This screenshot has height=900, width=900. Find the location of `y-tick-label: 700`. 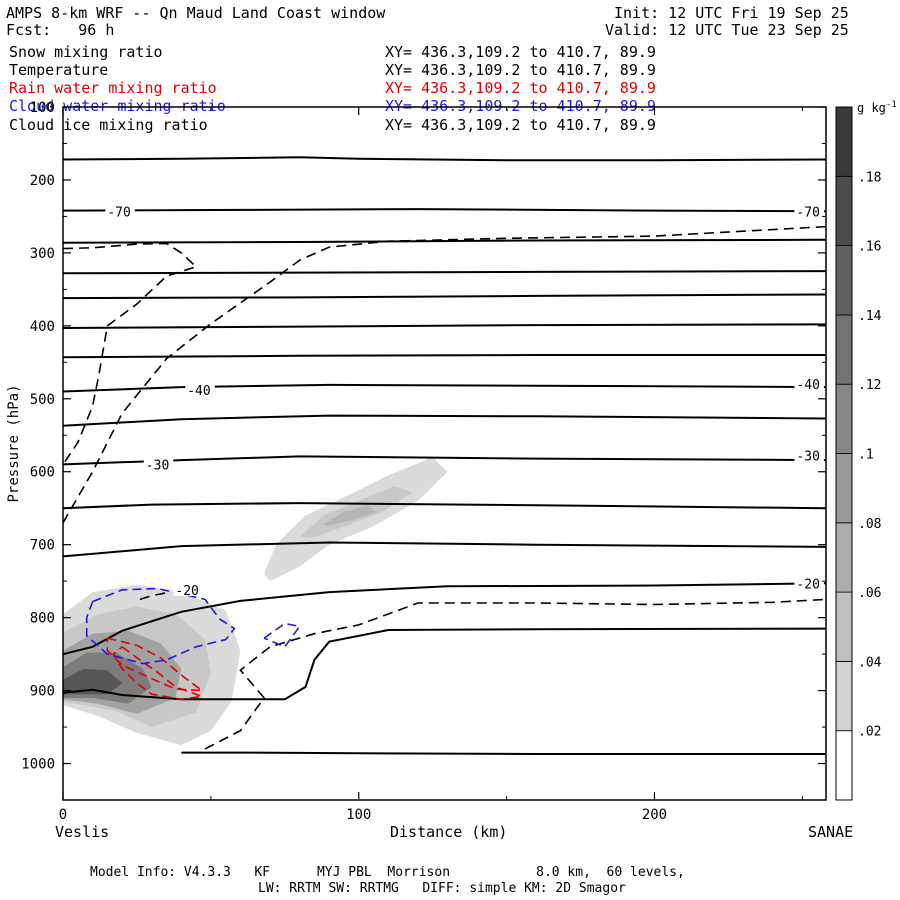

y-tick-label: 700 is located at coordinates (42, 546).